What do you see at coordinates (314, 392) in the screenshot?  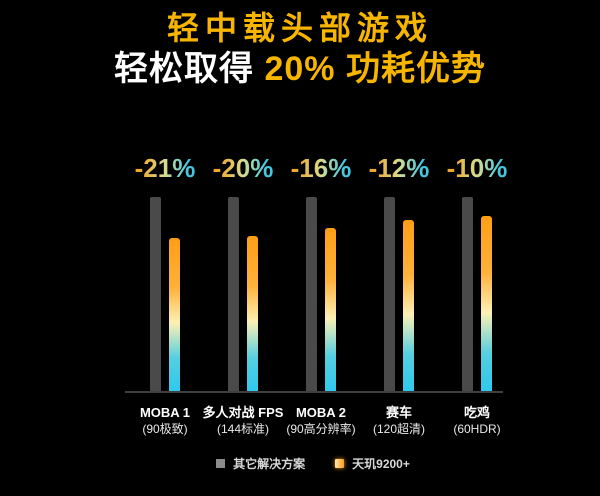 I see `x-axis-line` at bounding box center [314, 392].